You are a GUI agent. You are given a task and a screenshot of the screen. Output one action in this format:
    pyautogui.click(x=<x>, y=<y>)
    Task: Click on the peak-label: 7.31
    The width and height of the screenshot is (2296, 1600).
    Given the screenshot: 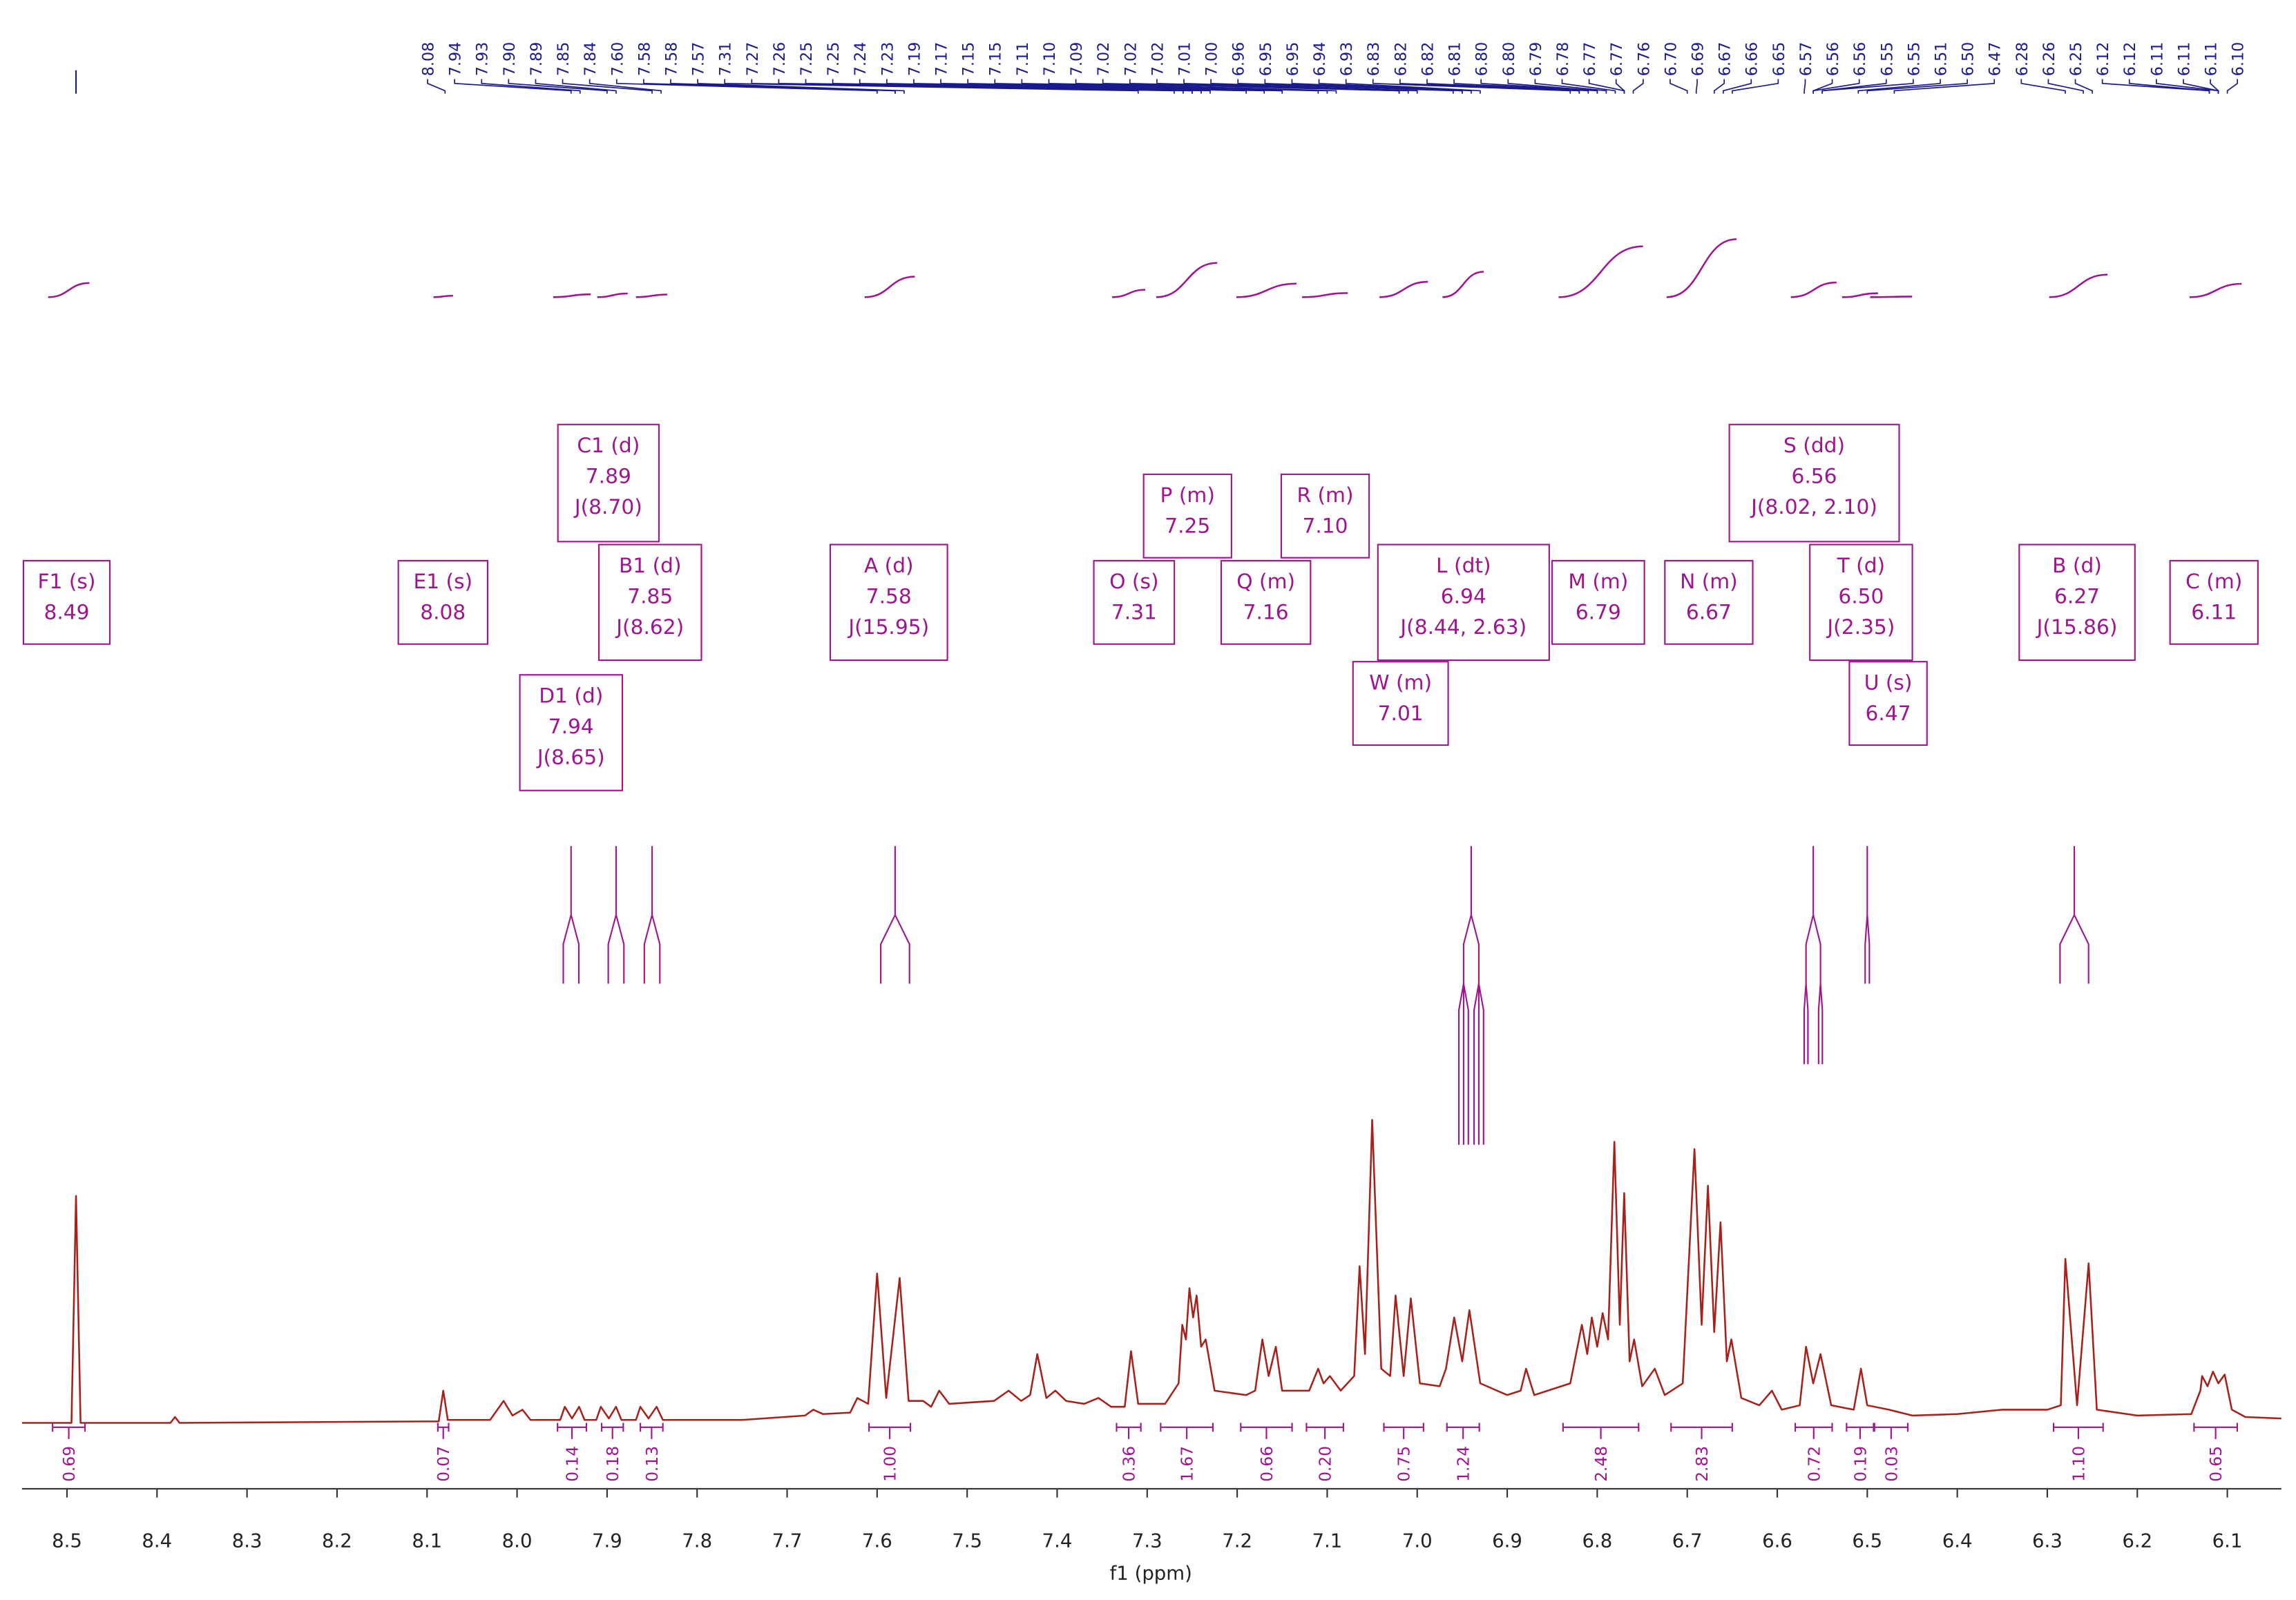 What is the action you would take?
    pyautogui.click(x=726, y=60)
    